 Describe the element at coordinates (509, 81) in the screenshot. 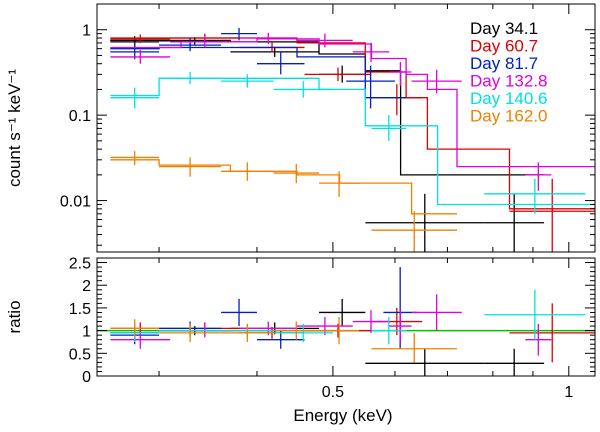

I see `legend-entry: Day 132.8` at that location.